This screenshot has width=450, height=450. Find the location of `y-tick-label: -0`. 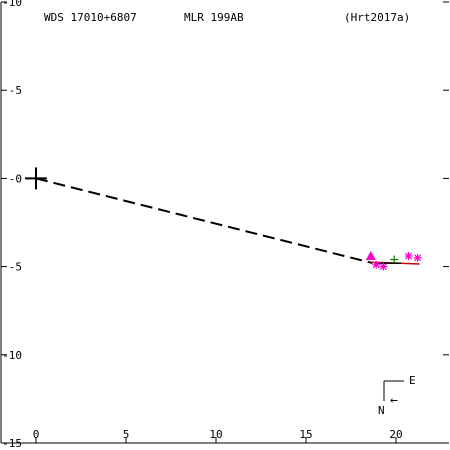

y-tick-label: -0 is located at coordinates (15, 178).